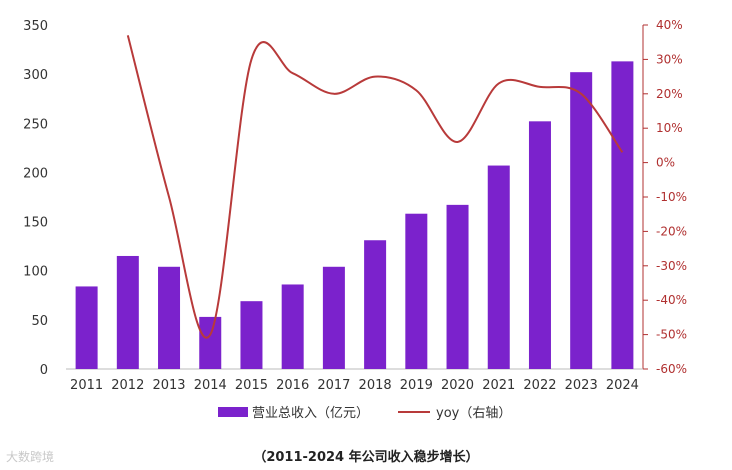 The height and width of the screenshot is (470, 732). I want to click on right-tick-label: 10%, so click(669, 128).